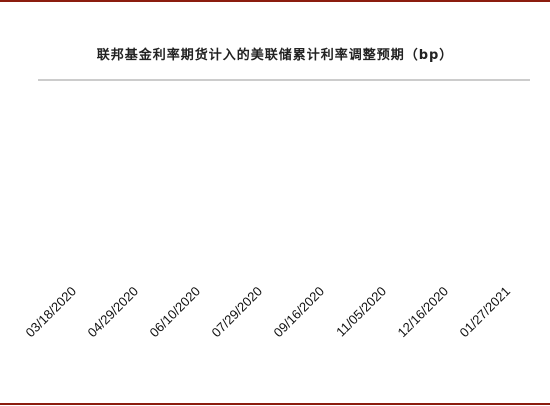 Image resolution: width=550 pixels, height=406 pixels. Describe the element at coordinates (422, 312) in the screenshot. I see `x-tick-label: 12/16/2020` at that location.